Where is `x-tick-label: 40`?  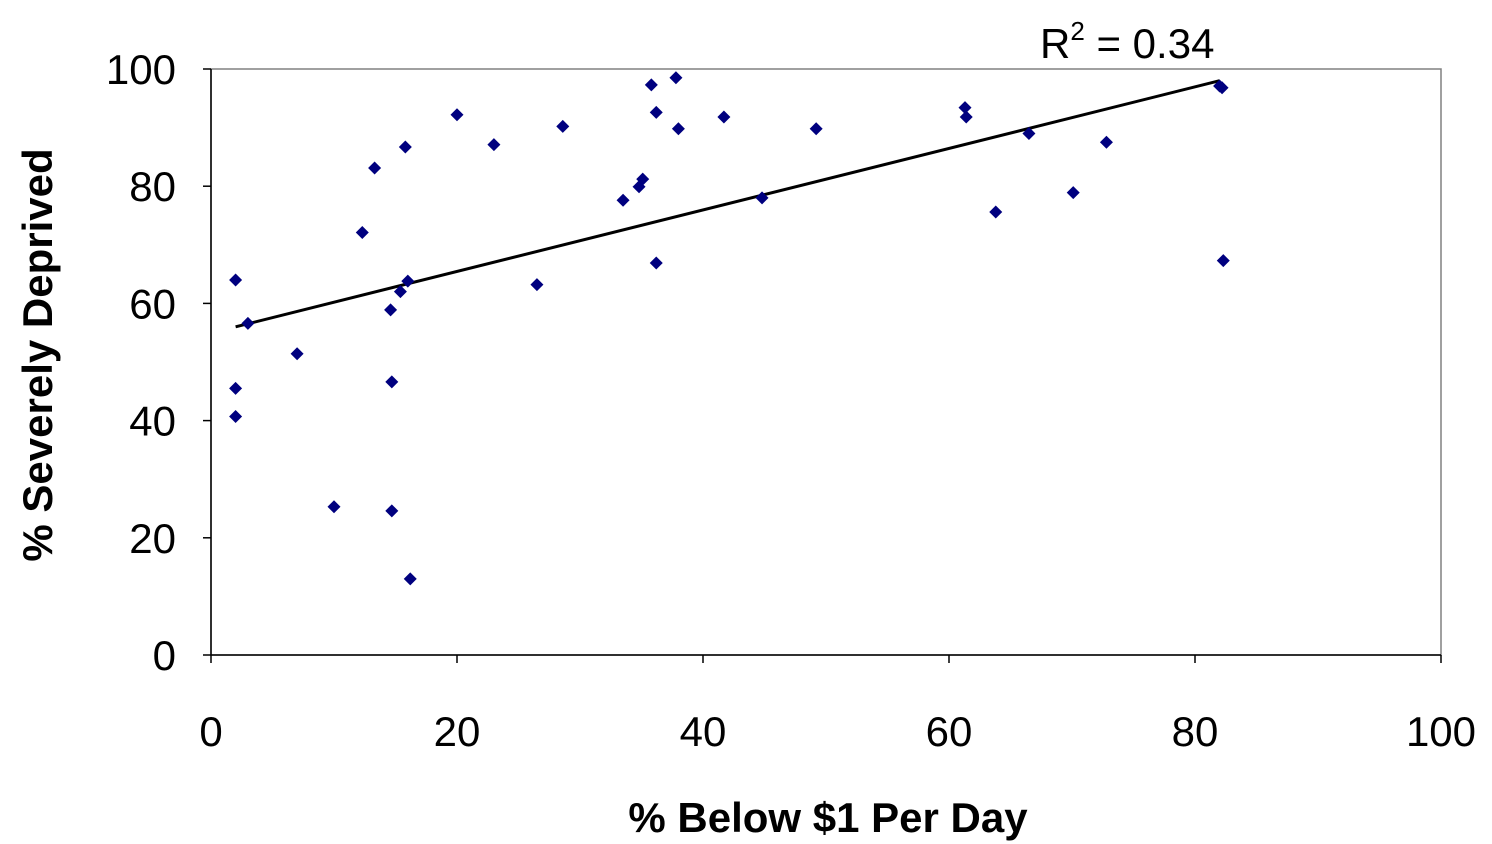 x-tick-label: 40 is located at coordinates (703, 731).